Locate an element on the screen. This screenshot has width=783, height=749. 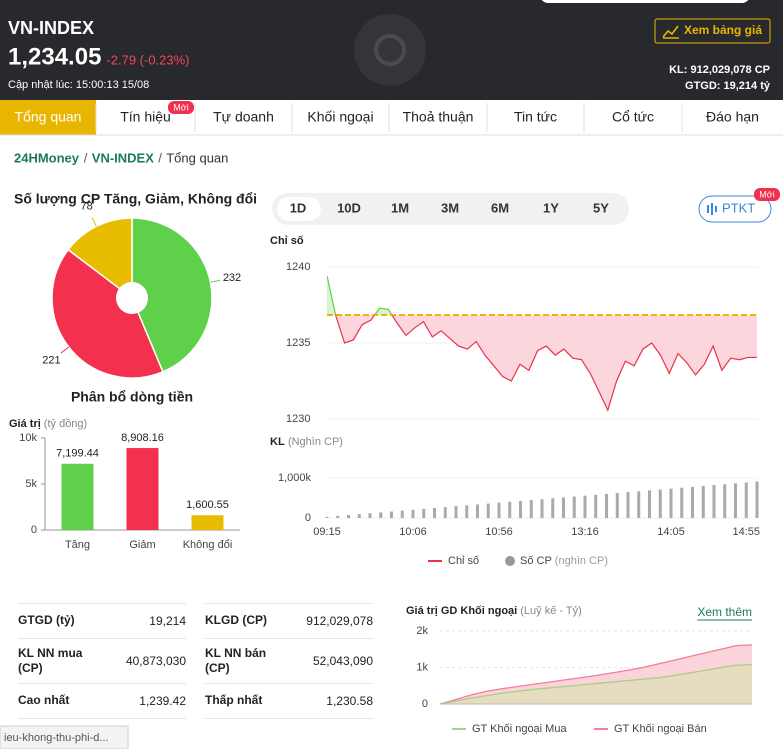
foreign-title: Giá trị GD Khối ngoại is located at coordinates (461, 611).